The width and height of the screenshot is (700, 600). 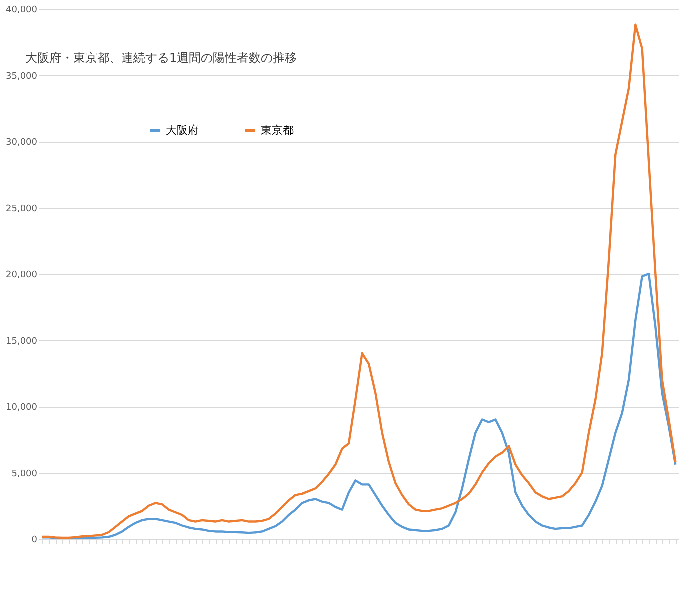 What do you see at coordinates (22, 11) in the screenshot?
I see `y-tick-label: 40,000` at bounding box center [22, 11].